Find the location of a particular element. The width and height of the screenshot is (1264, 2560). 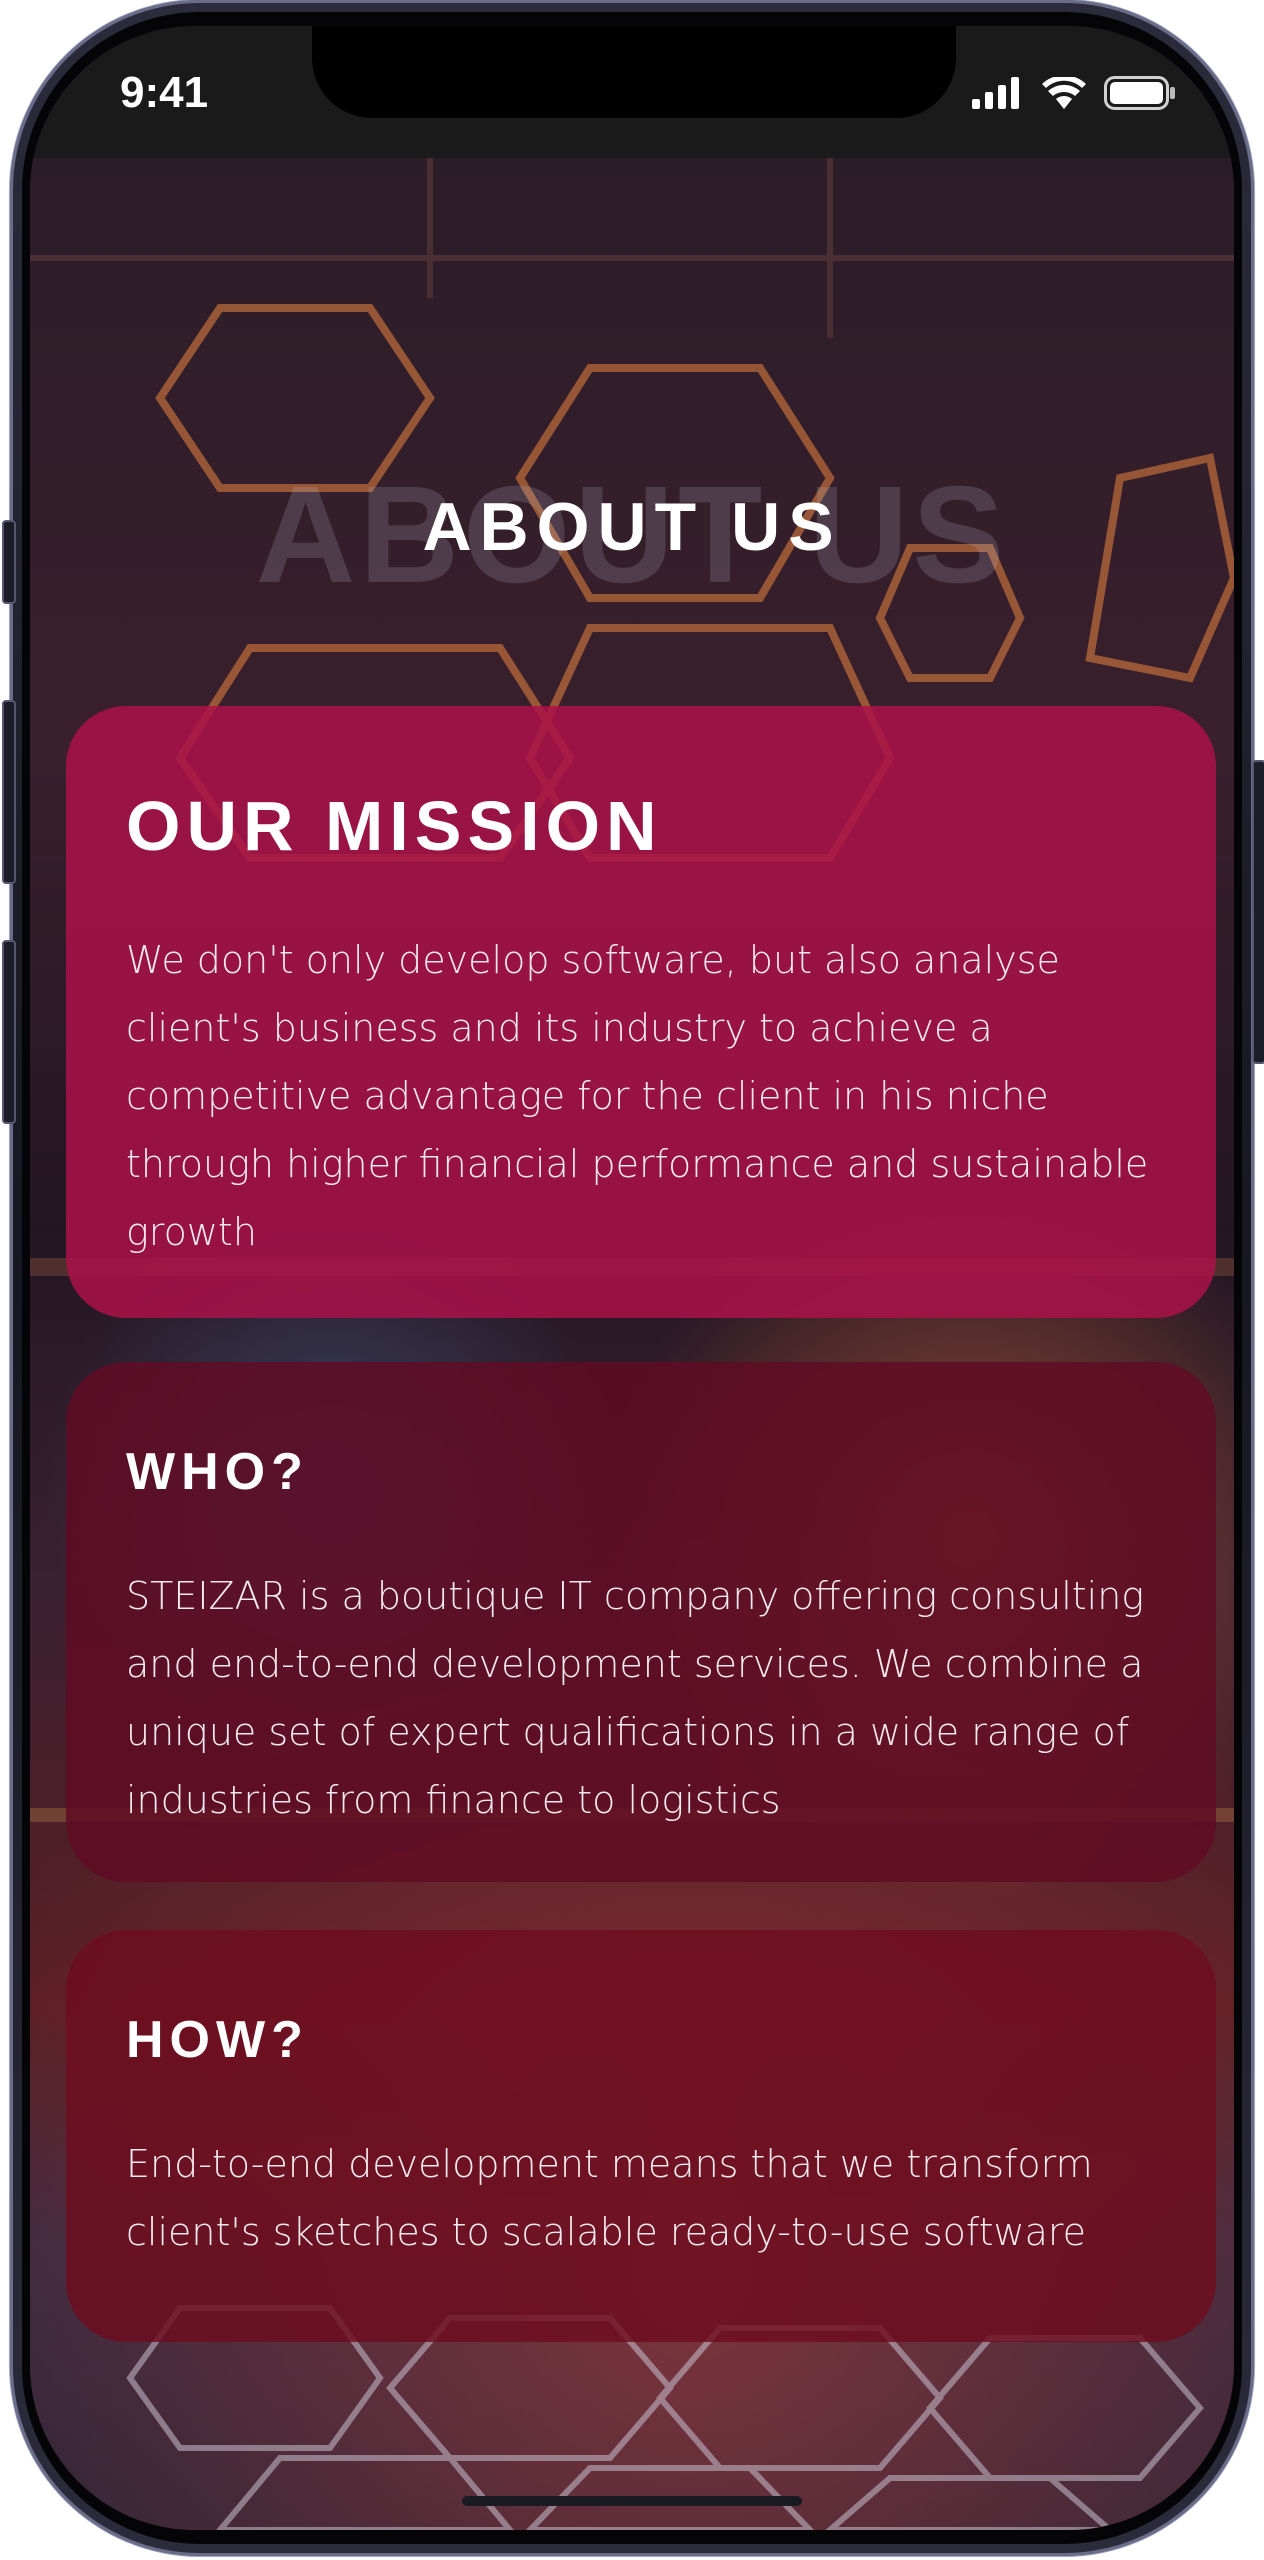

status-icons is located at coordinates (1074, 94).